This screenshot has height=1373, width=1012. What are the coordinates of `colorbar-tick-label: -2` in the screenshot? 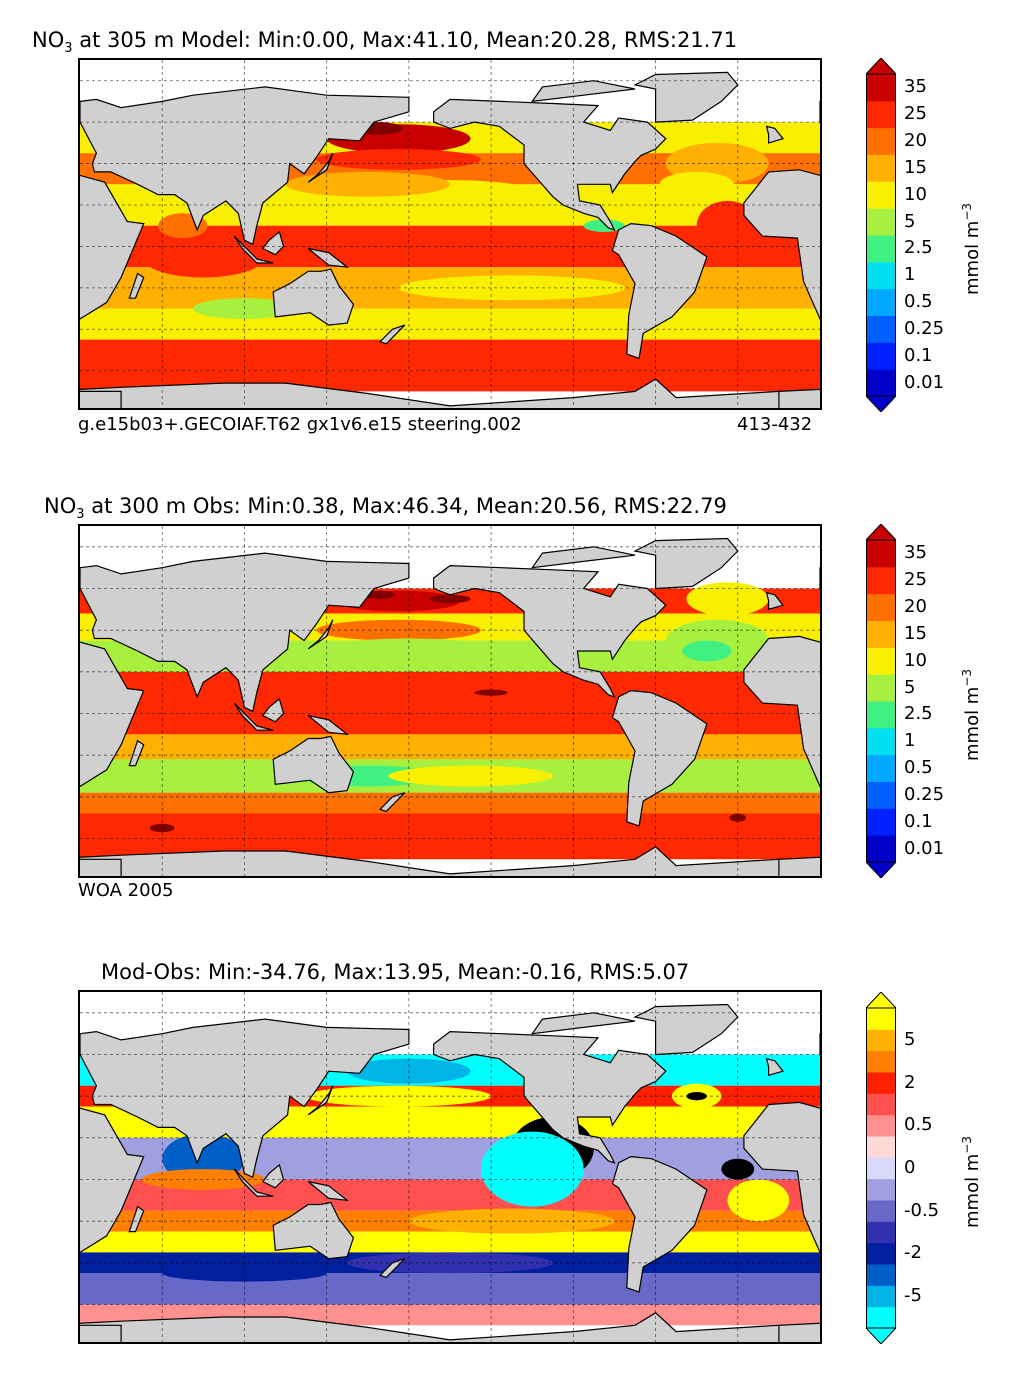 It's located at (913, 1253).